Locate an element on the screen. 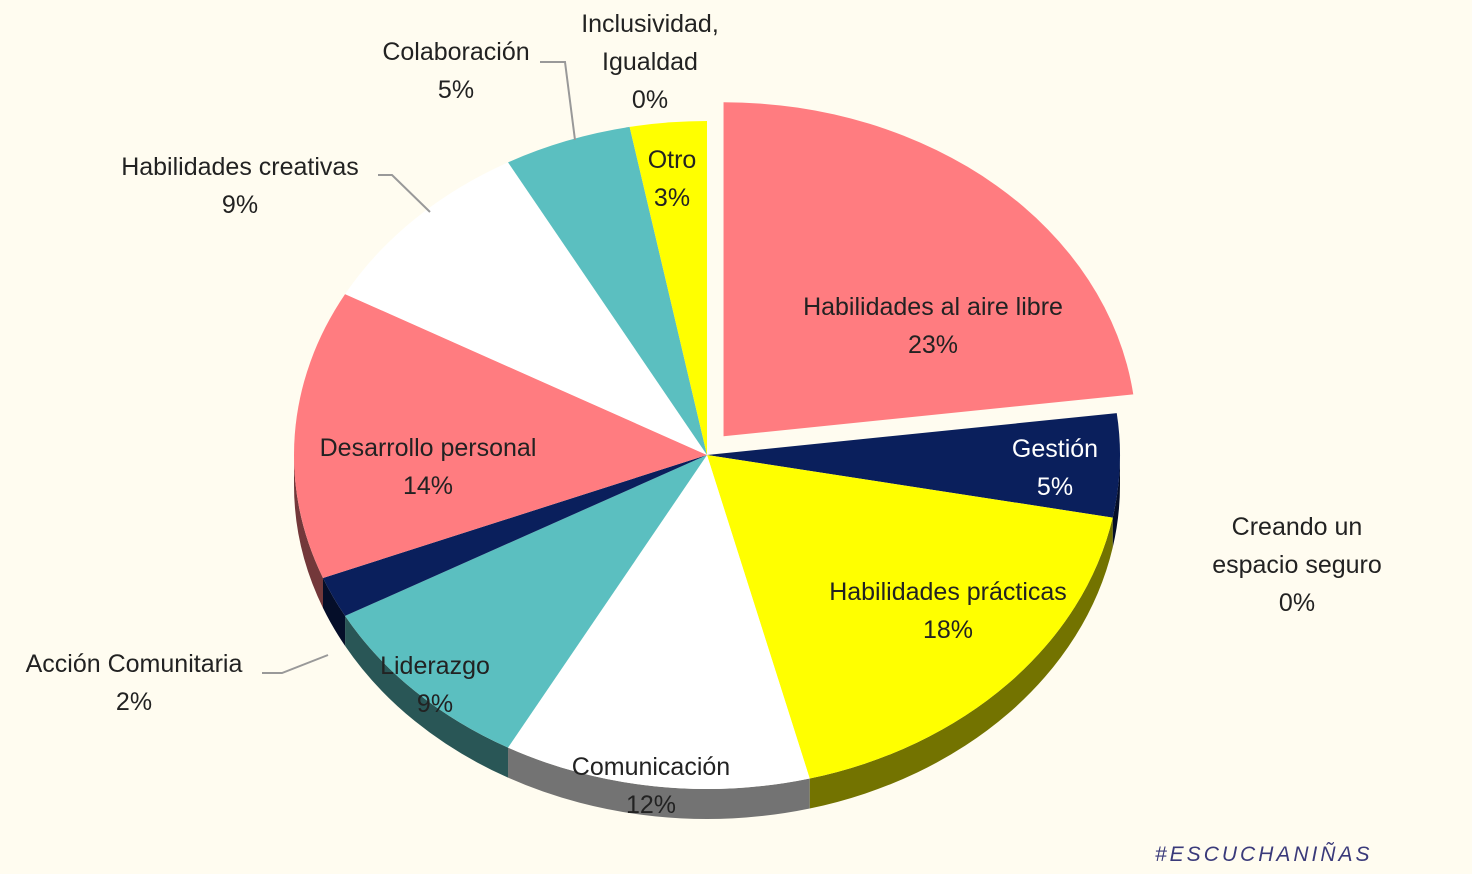 Image resolution: width=1472 pixels, height=874 pixels. slice-label: Otro 3% is located at coordinates (672, 179).